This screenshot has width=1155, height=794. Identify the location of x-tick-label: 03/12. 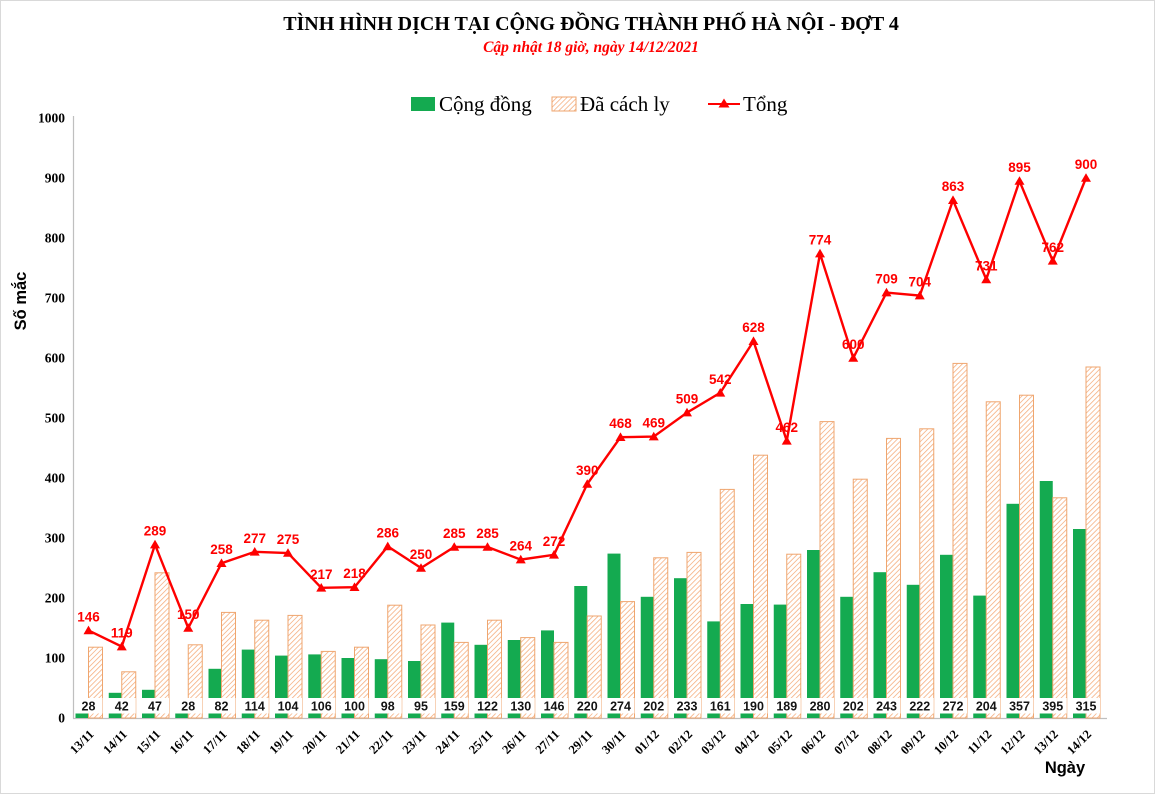
(713, 742).